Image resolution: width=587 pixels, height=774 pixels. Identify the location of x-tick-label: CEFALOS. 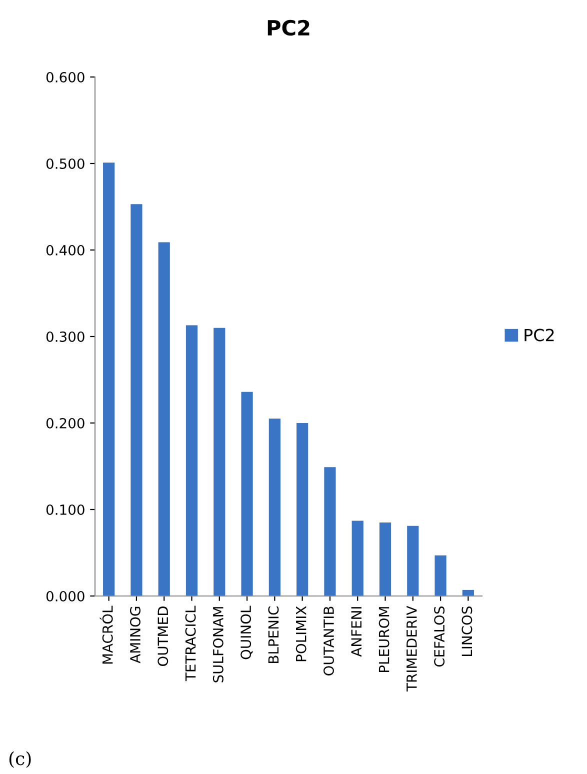
(439, 636).